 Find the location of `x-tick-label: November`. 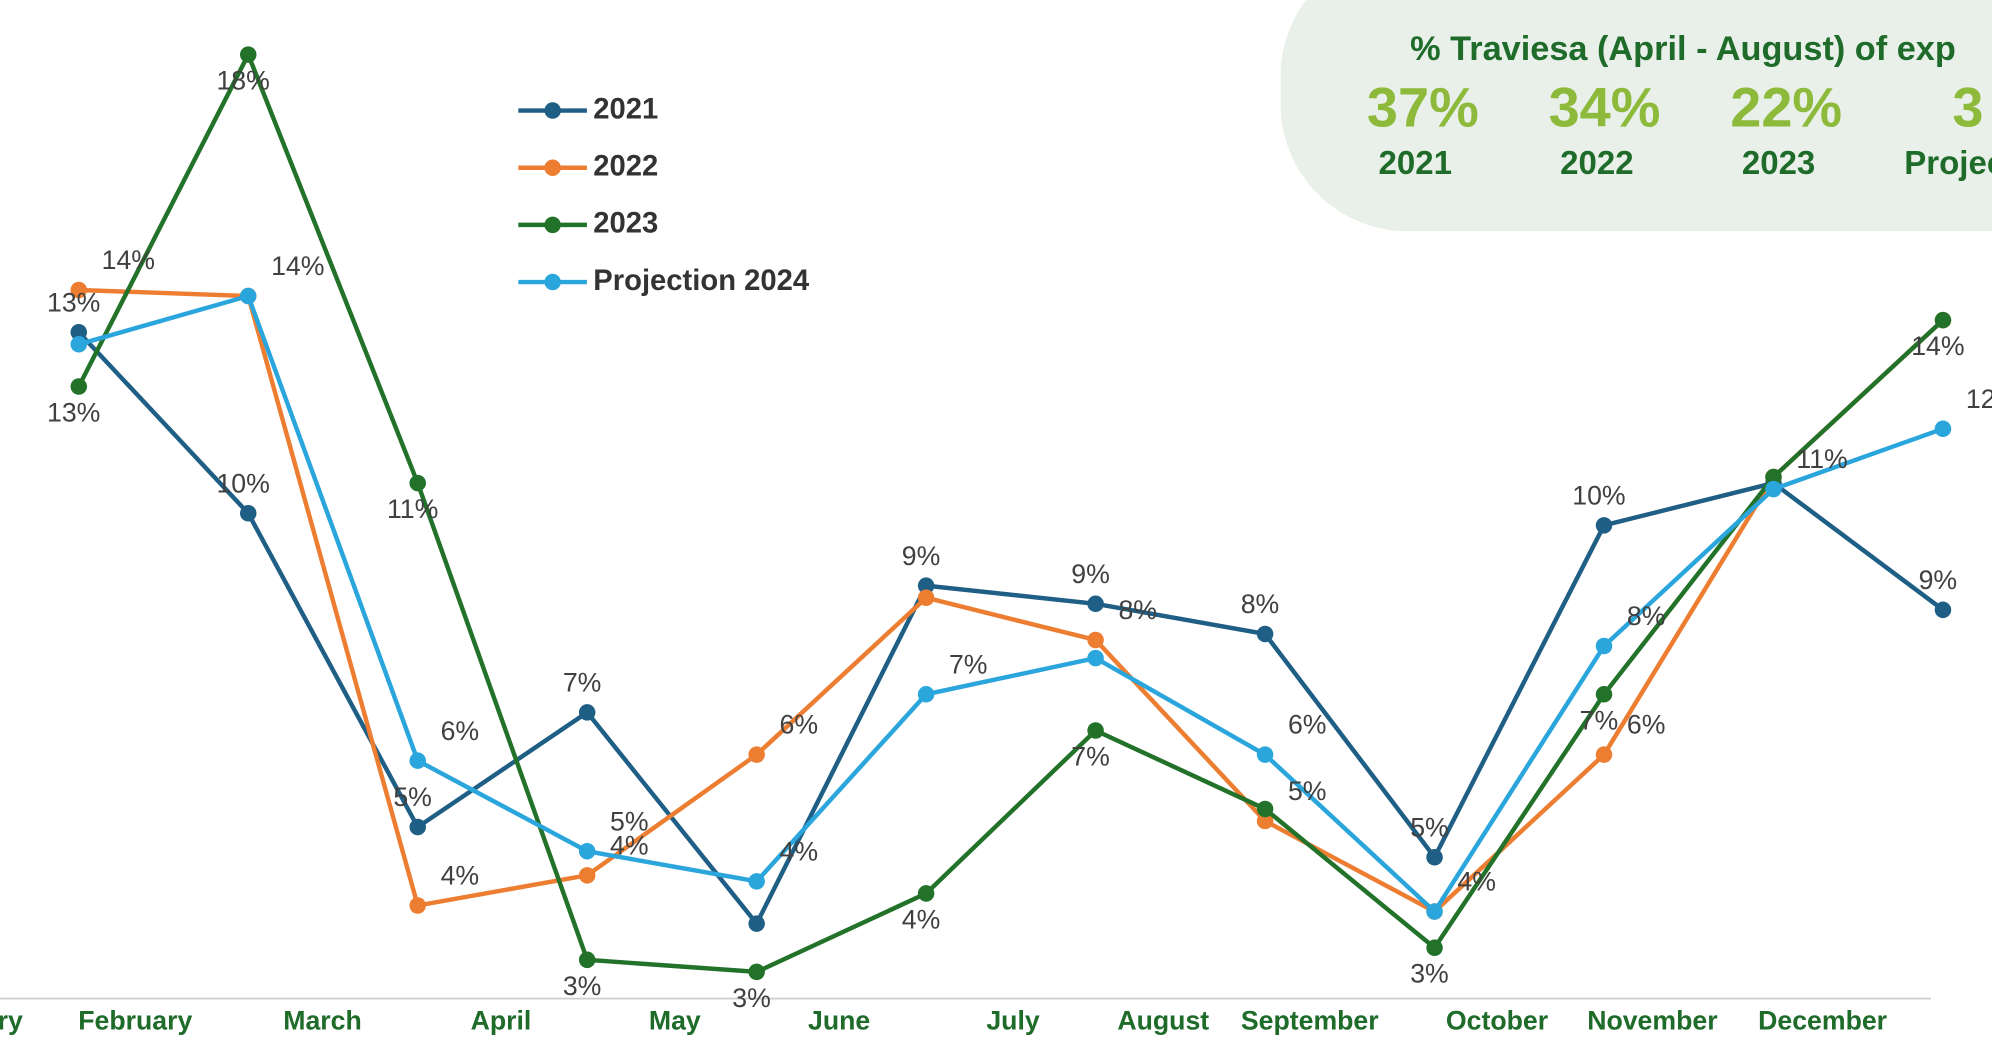

x-tick-label: November is located at coordinates (1652, 1021).